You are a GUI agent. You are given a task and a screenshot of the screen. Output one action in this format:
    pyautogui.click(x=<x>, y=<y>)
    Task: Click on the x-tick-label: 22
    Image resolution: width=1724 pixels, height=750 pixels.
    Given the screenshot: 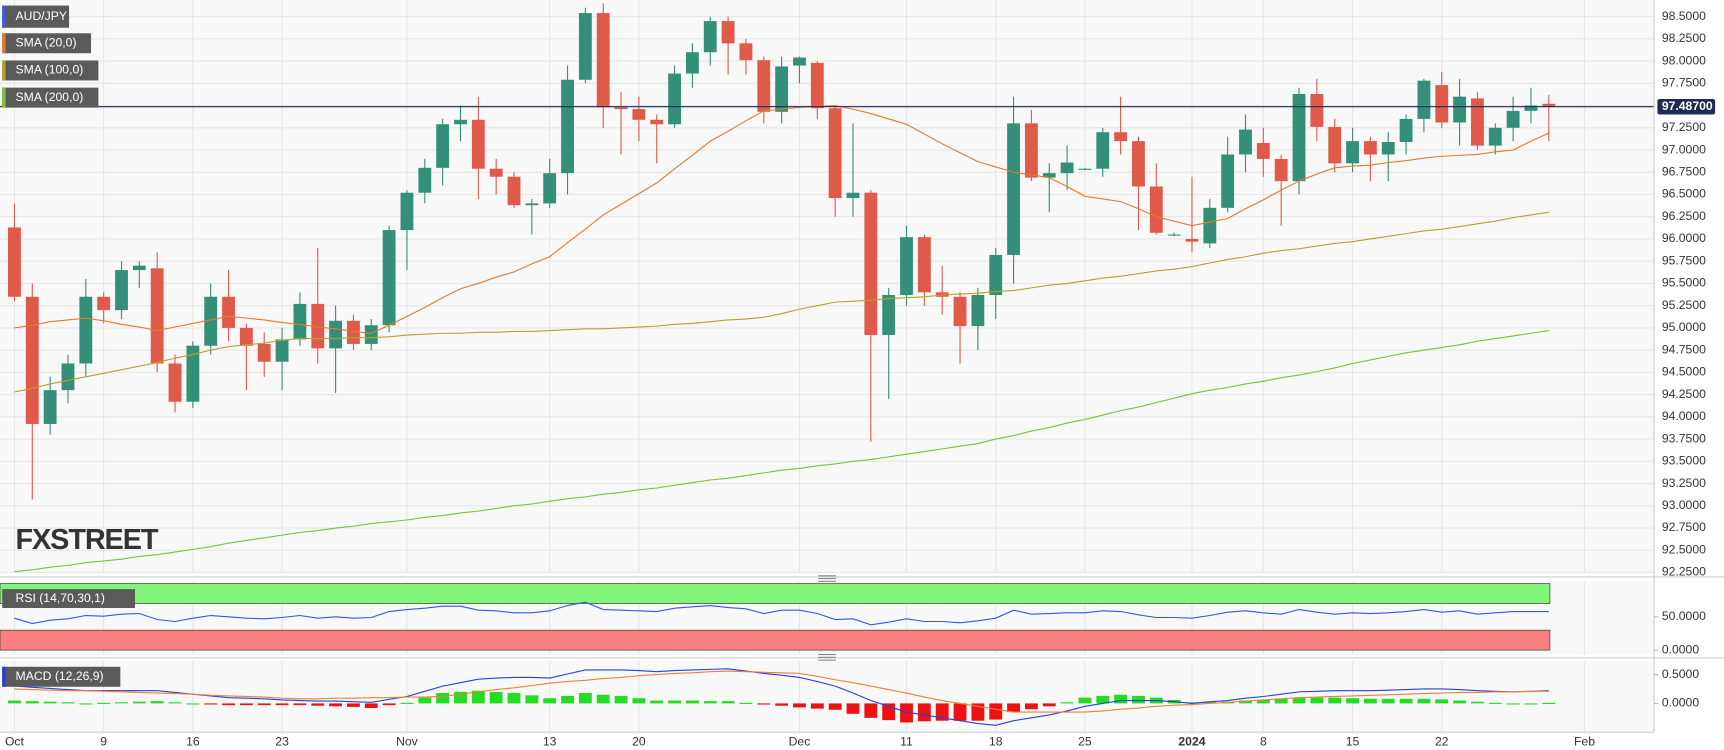 What is the action you would take?
    pyautogui.click(x=1442, y=741)
    